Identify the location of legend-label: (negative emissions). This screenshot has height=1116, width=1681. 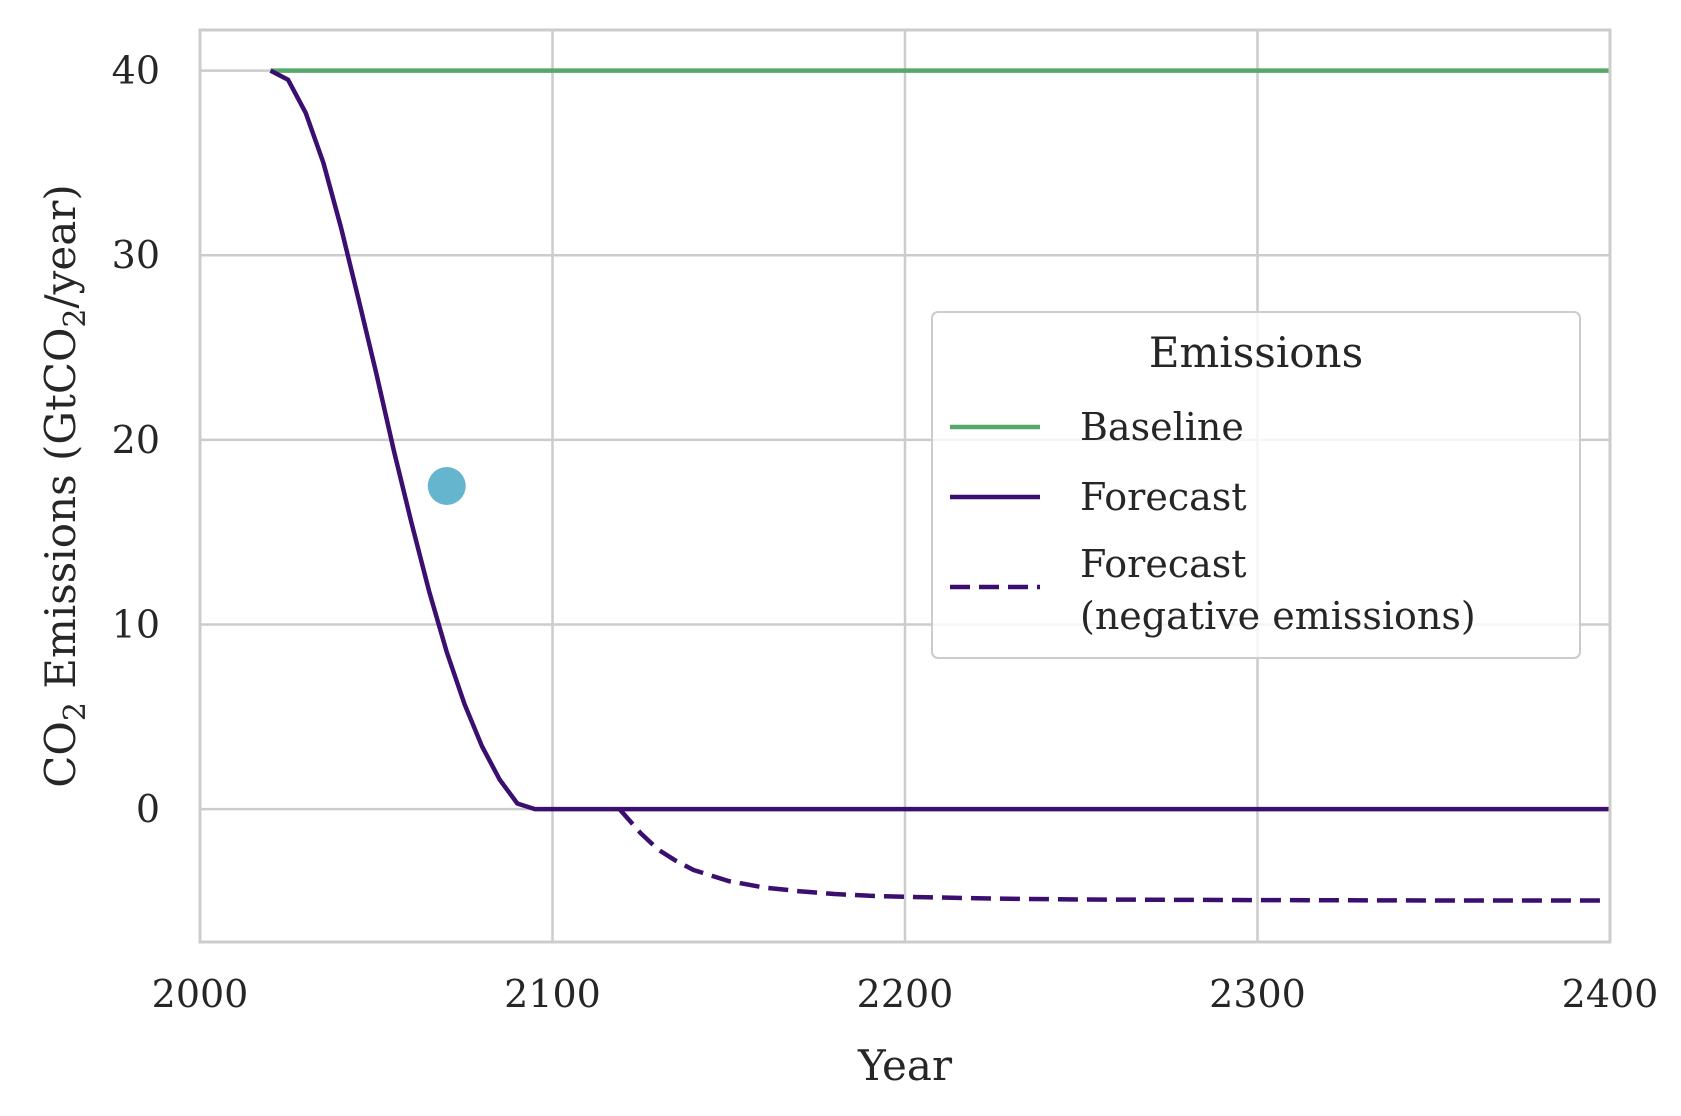
(1278, 616).